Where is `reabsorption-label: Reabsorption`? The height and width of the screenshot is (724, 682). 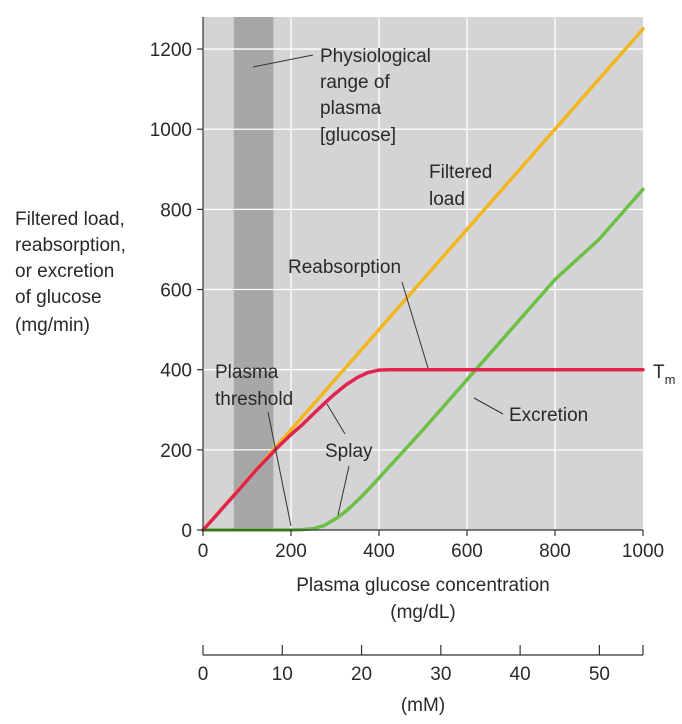 reabsorption-label: Reabsorption is located at coordinates (344, 267).